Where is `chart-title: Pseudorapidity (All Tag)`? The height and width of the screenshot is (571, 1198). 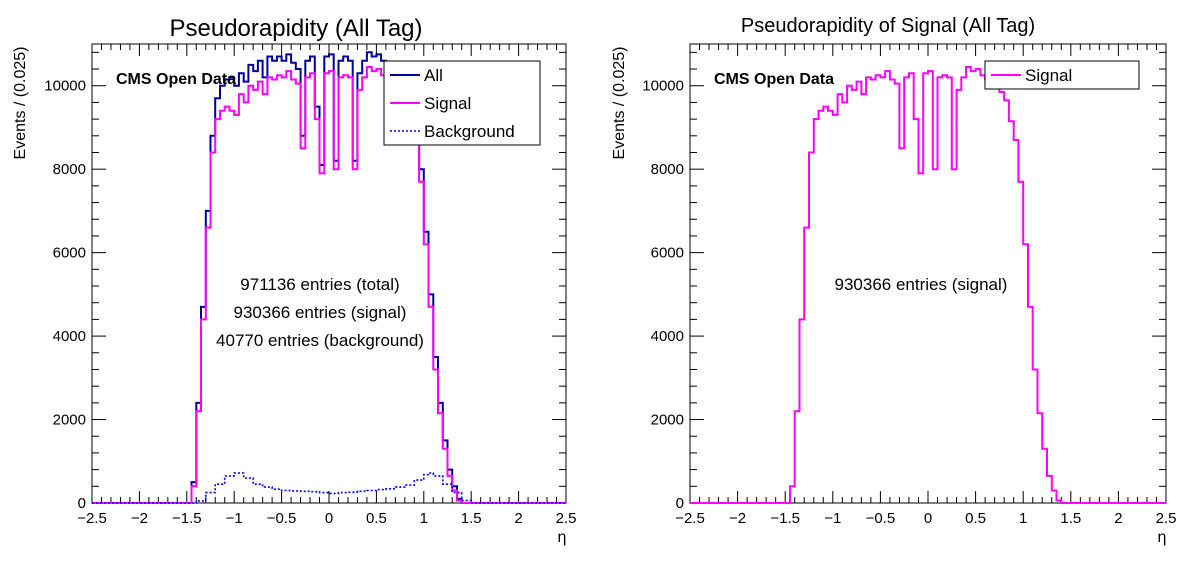 chart-title: Pseudorapidity (All Tag) is located at coordinates (295, 28).